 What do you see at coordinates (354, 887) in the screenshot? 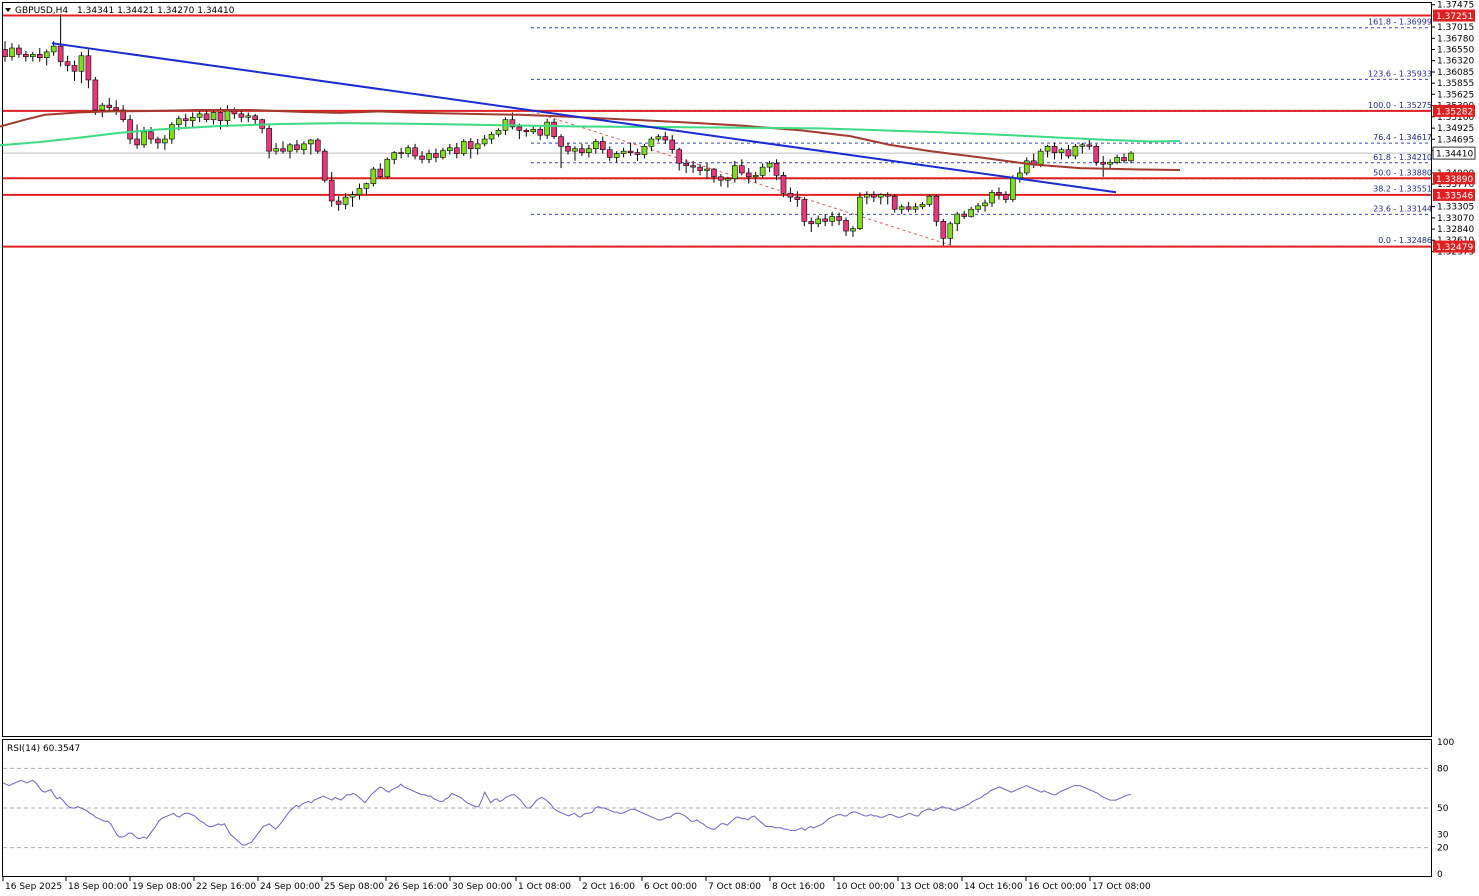
I see `time-axis-label: 25 Sep 08:00` at bounding box center [354, 887].